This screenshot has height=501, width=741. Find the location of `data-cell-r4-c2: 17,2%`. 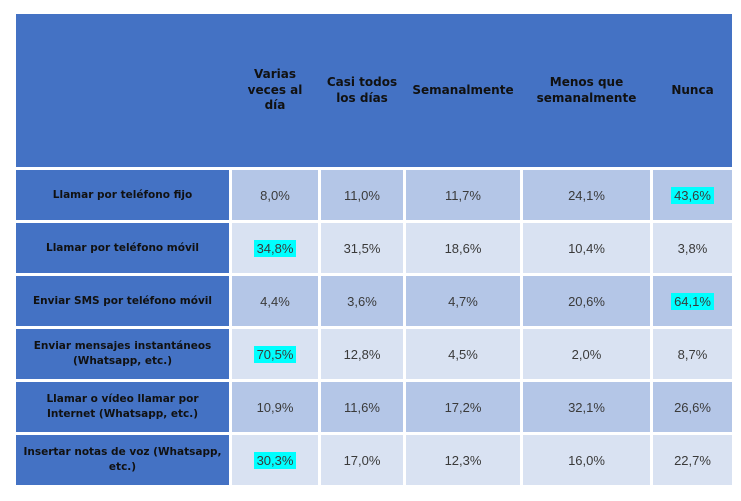

data-cell-r4-c2: 17,2% is located at coordinates (463, 407).